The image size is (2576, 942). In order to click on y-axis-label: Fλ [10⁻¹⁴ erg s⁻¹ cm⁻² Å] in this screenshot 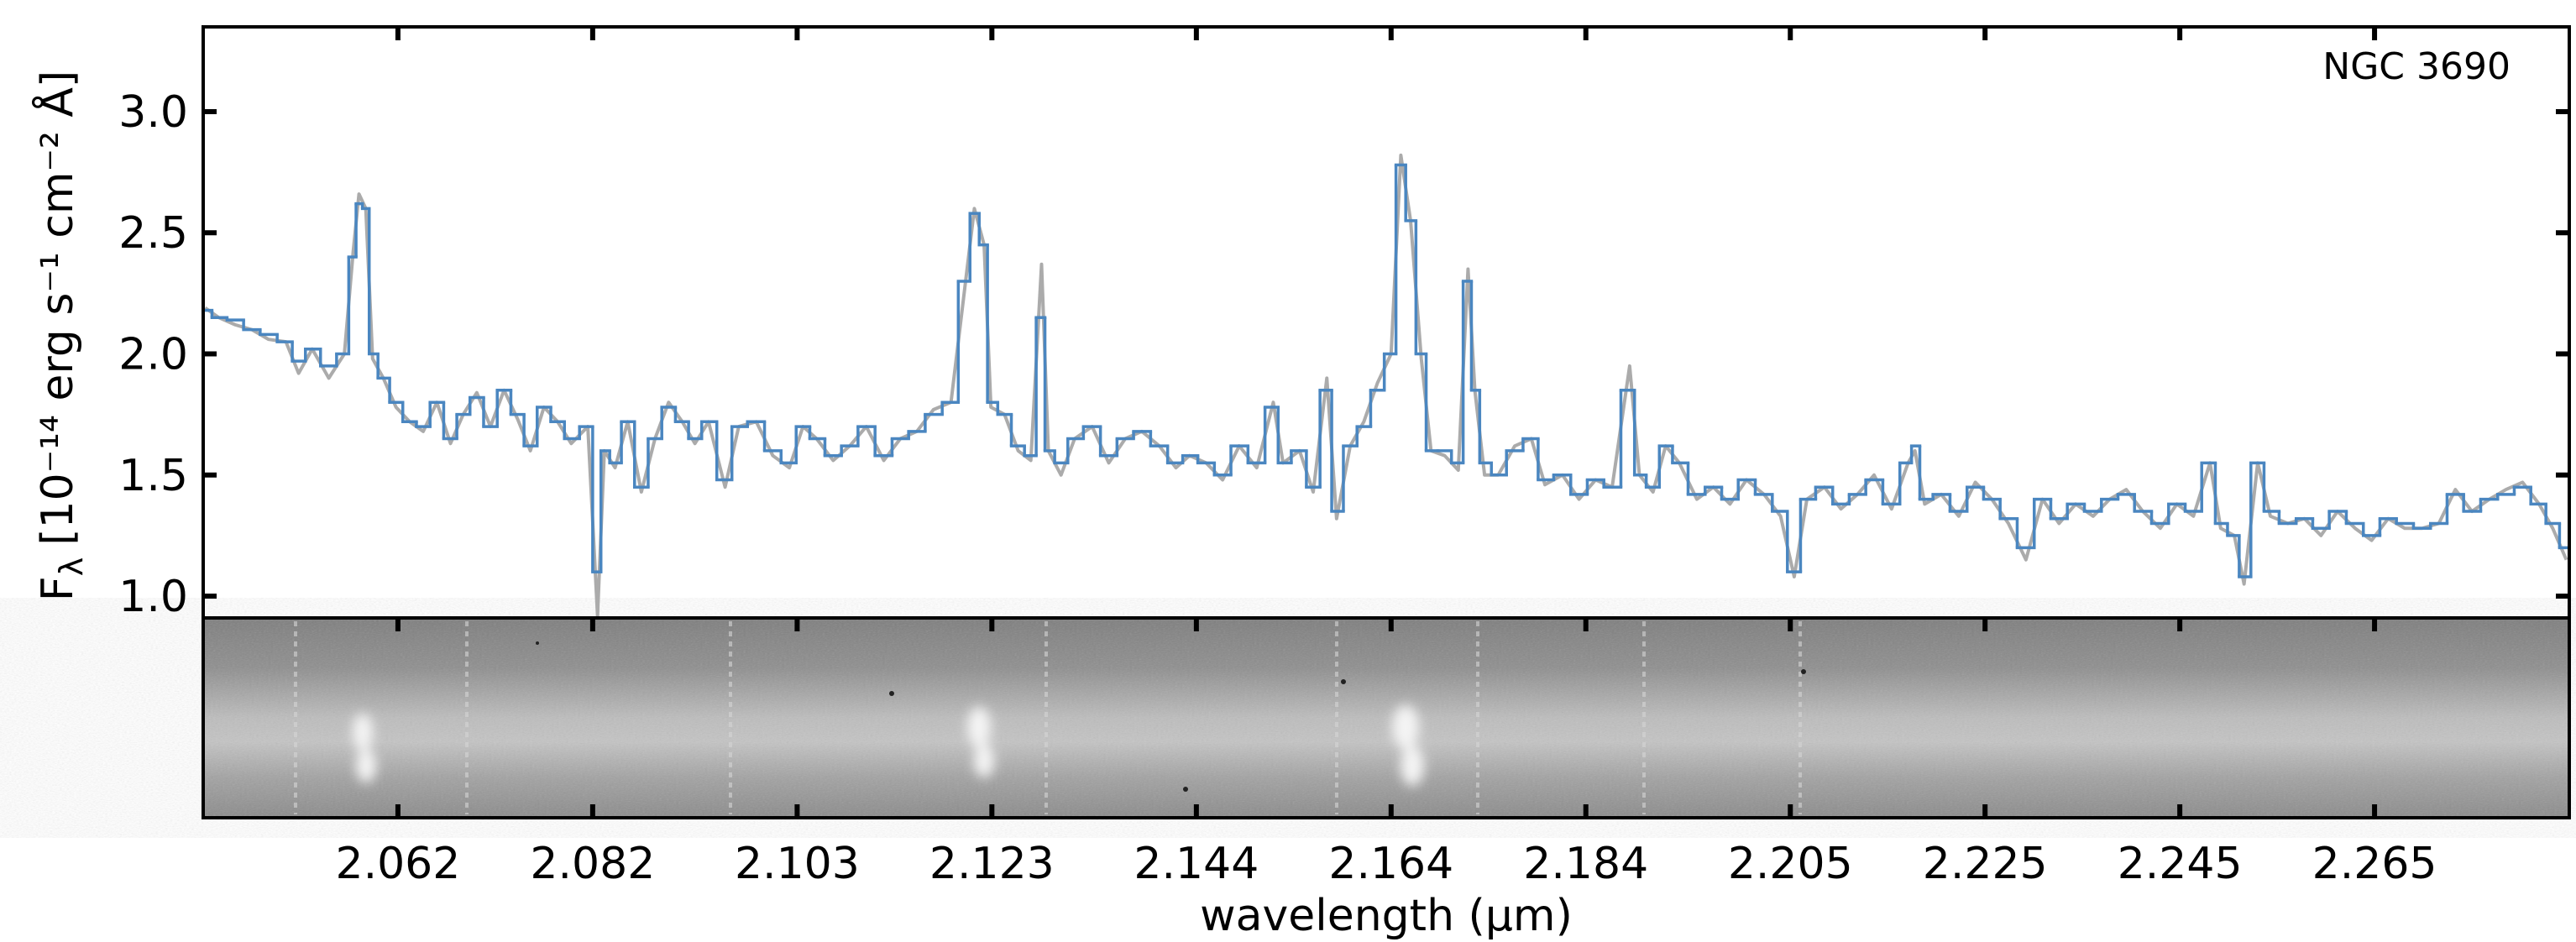, I will do `click(61, 336)`.